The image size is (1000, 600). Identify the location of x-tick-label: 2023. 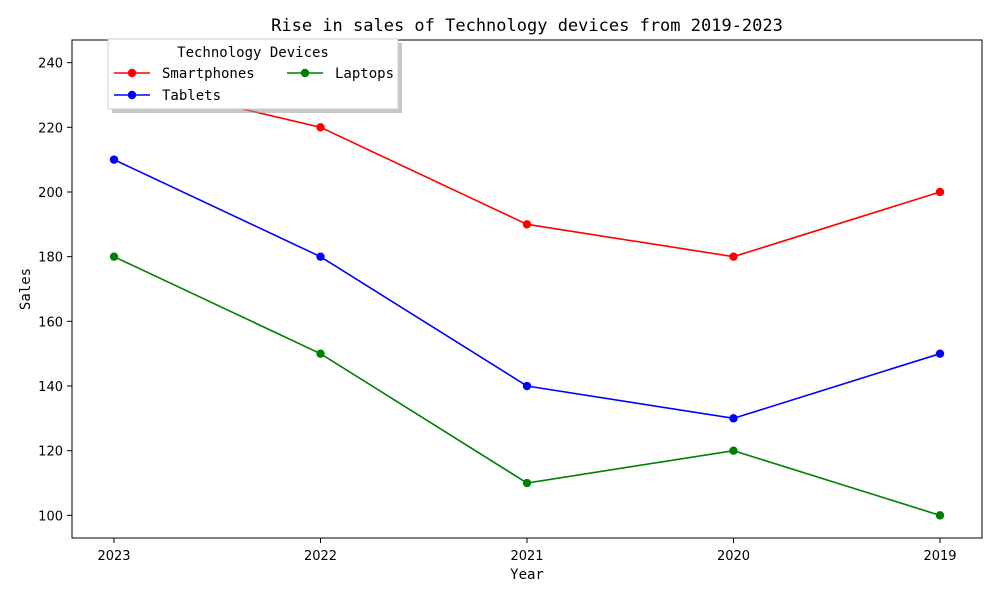
(113, 556).